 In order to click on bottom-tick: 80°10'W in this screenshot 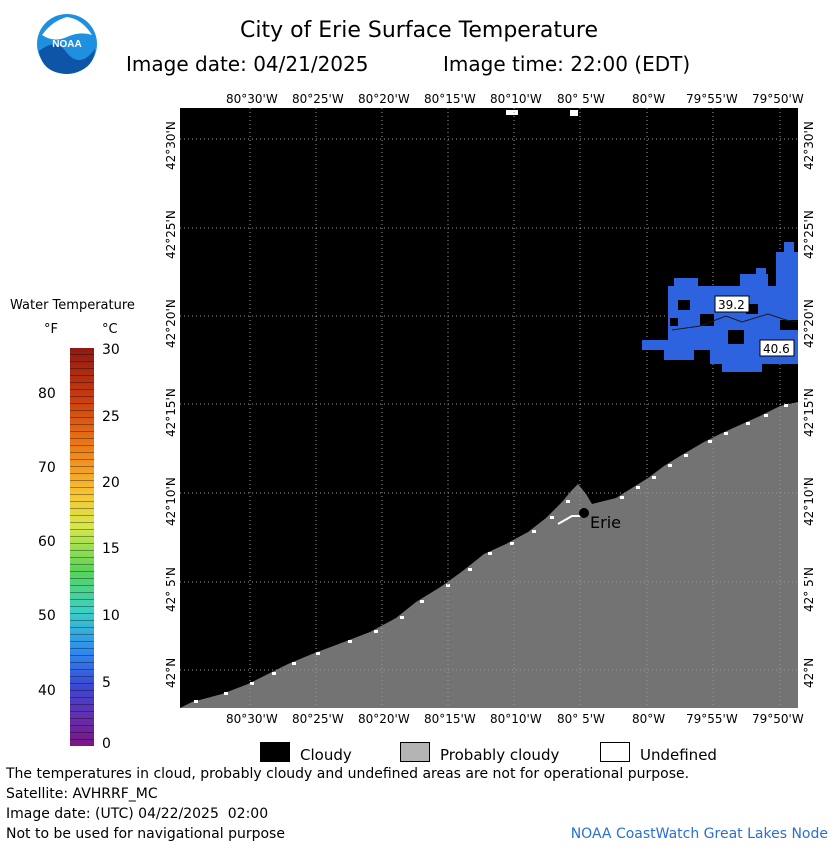, I will do `click(516, 719)`.